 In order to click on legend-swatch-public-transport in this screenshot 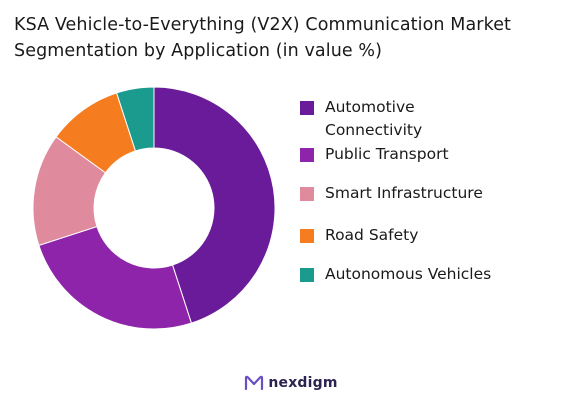, I will do `click(307, 155)`.